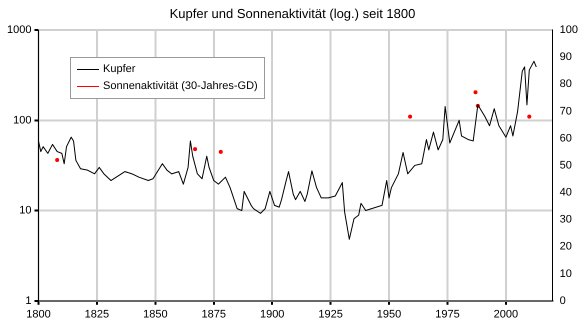 The height and width of the screenshot is (328, 585). What do you see at coordinates (566, 274) in the screenshot?
I see `y2-tick-label: 10` at bounding box center [566, 274].